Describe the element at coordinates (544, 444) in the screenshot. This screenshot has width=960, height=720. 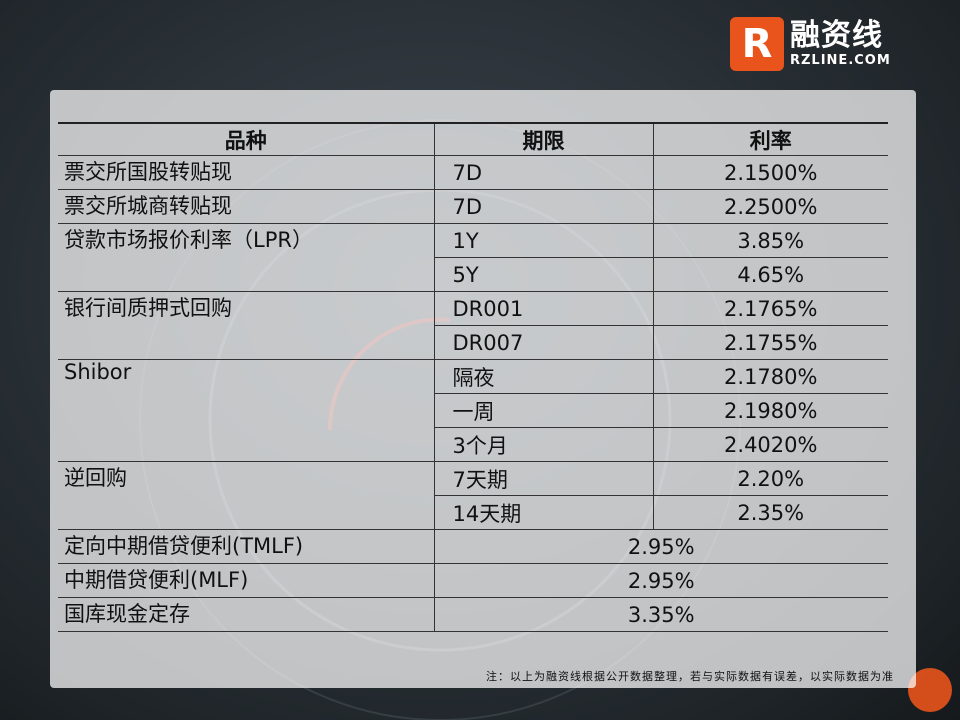
I see `row-term: 3个月` at that location.